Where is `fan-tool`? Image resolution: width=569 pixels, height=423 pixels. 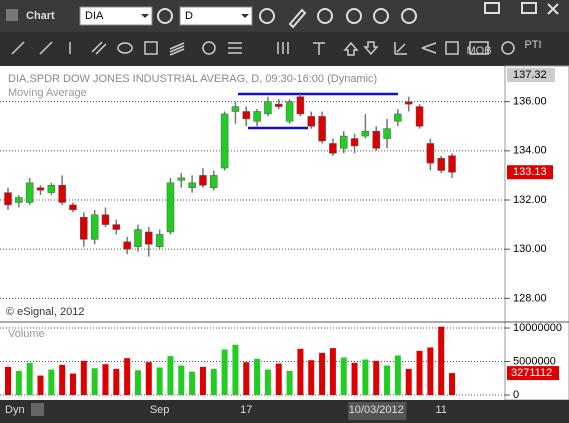 fan-tool is located at coordinates (177, 49).